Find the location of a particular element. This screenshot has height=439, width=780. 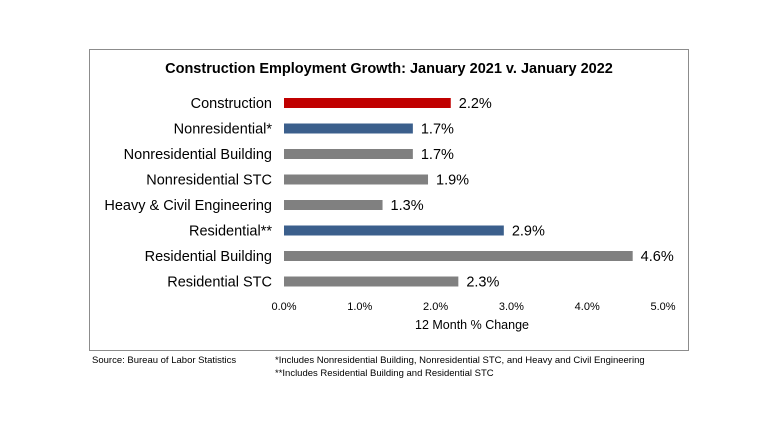

x-tick-label: 2.0% is located at coordinates (435, 307).